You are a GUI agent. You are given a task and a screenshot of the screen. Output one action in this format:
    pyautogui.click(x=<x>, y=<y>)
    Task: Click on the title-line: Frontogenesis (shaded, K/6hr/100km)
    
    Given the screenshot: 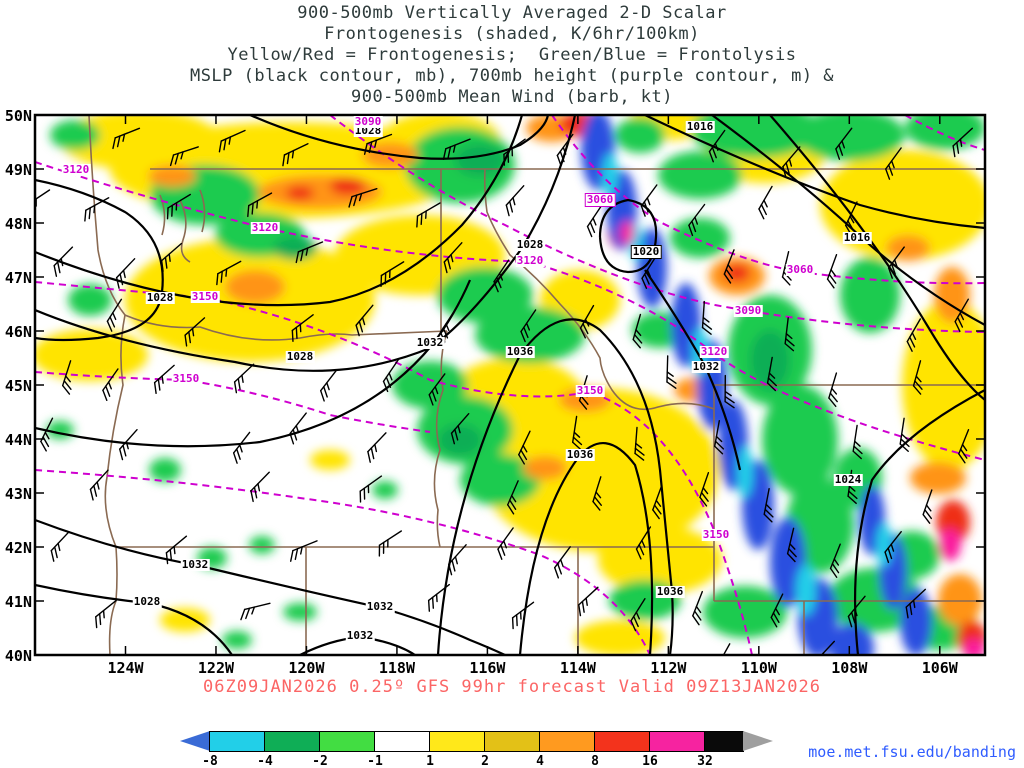 What is the action you would take?
    pyautogui.click(x=512, y=34)
    